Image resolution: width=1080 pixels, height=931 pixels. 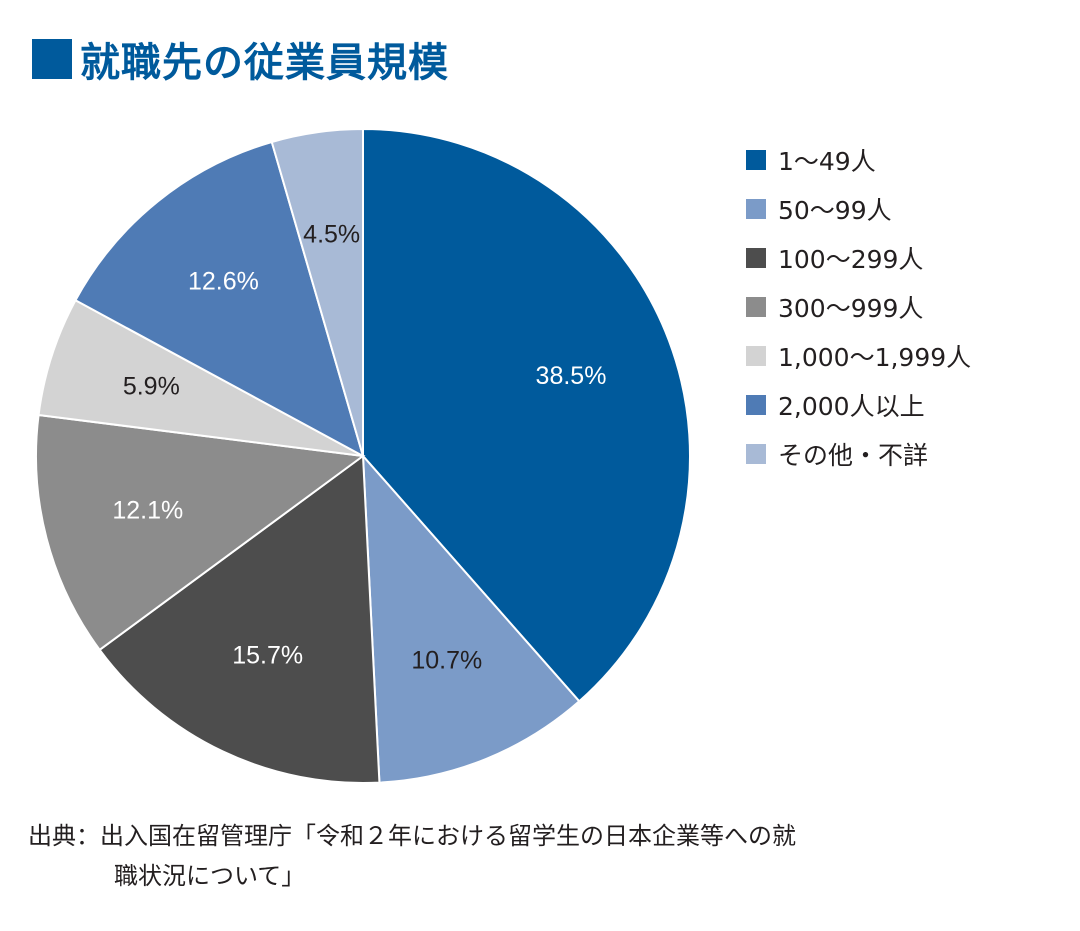 What do you see at coordinates (875, 357) in the screenshot?
I see `legend-label: 1,000〜1,999人` at bounding box center [875, 357].